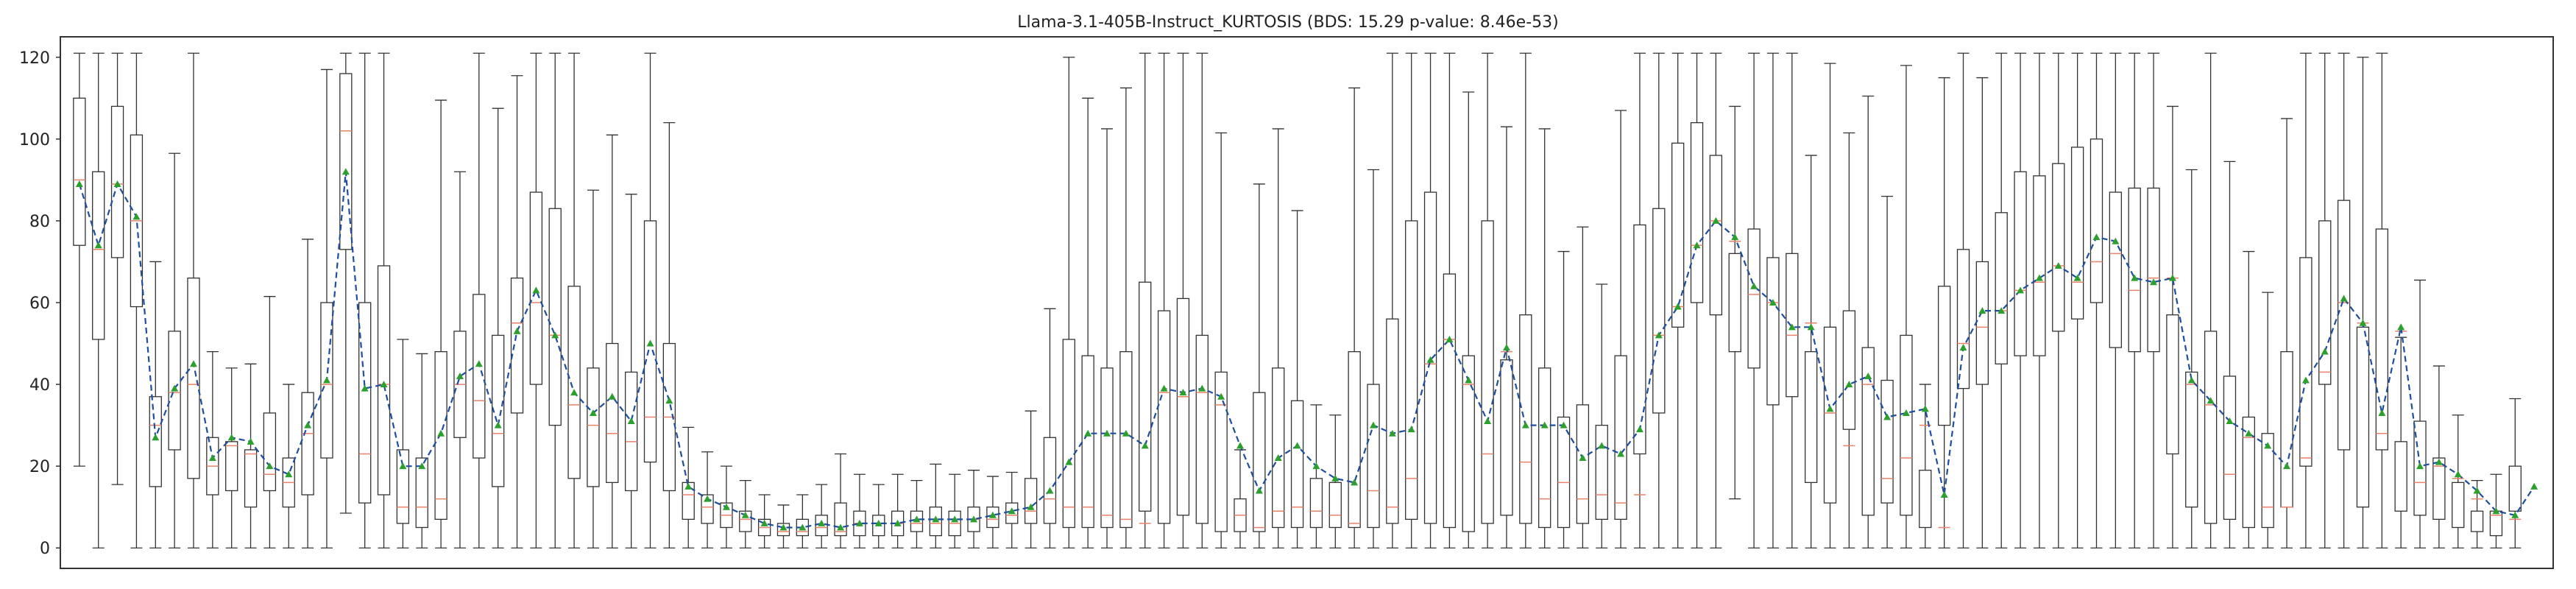  What do you see at coordinates (34, 140) in the screenshot?
I see `y-tick-label: 100` at bounding box center [34, 140].